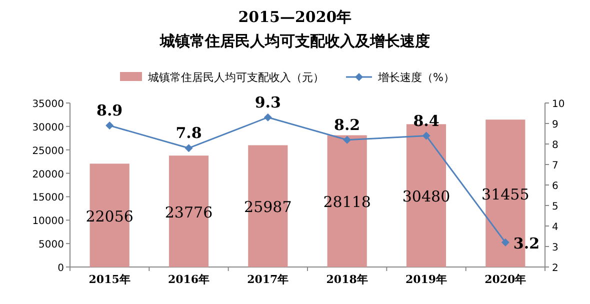 This screenshot has height=304, width=590. I want to click on data-label: 31455, so click(506, 194).